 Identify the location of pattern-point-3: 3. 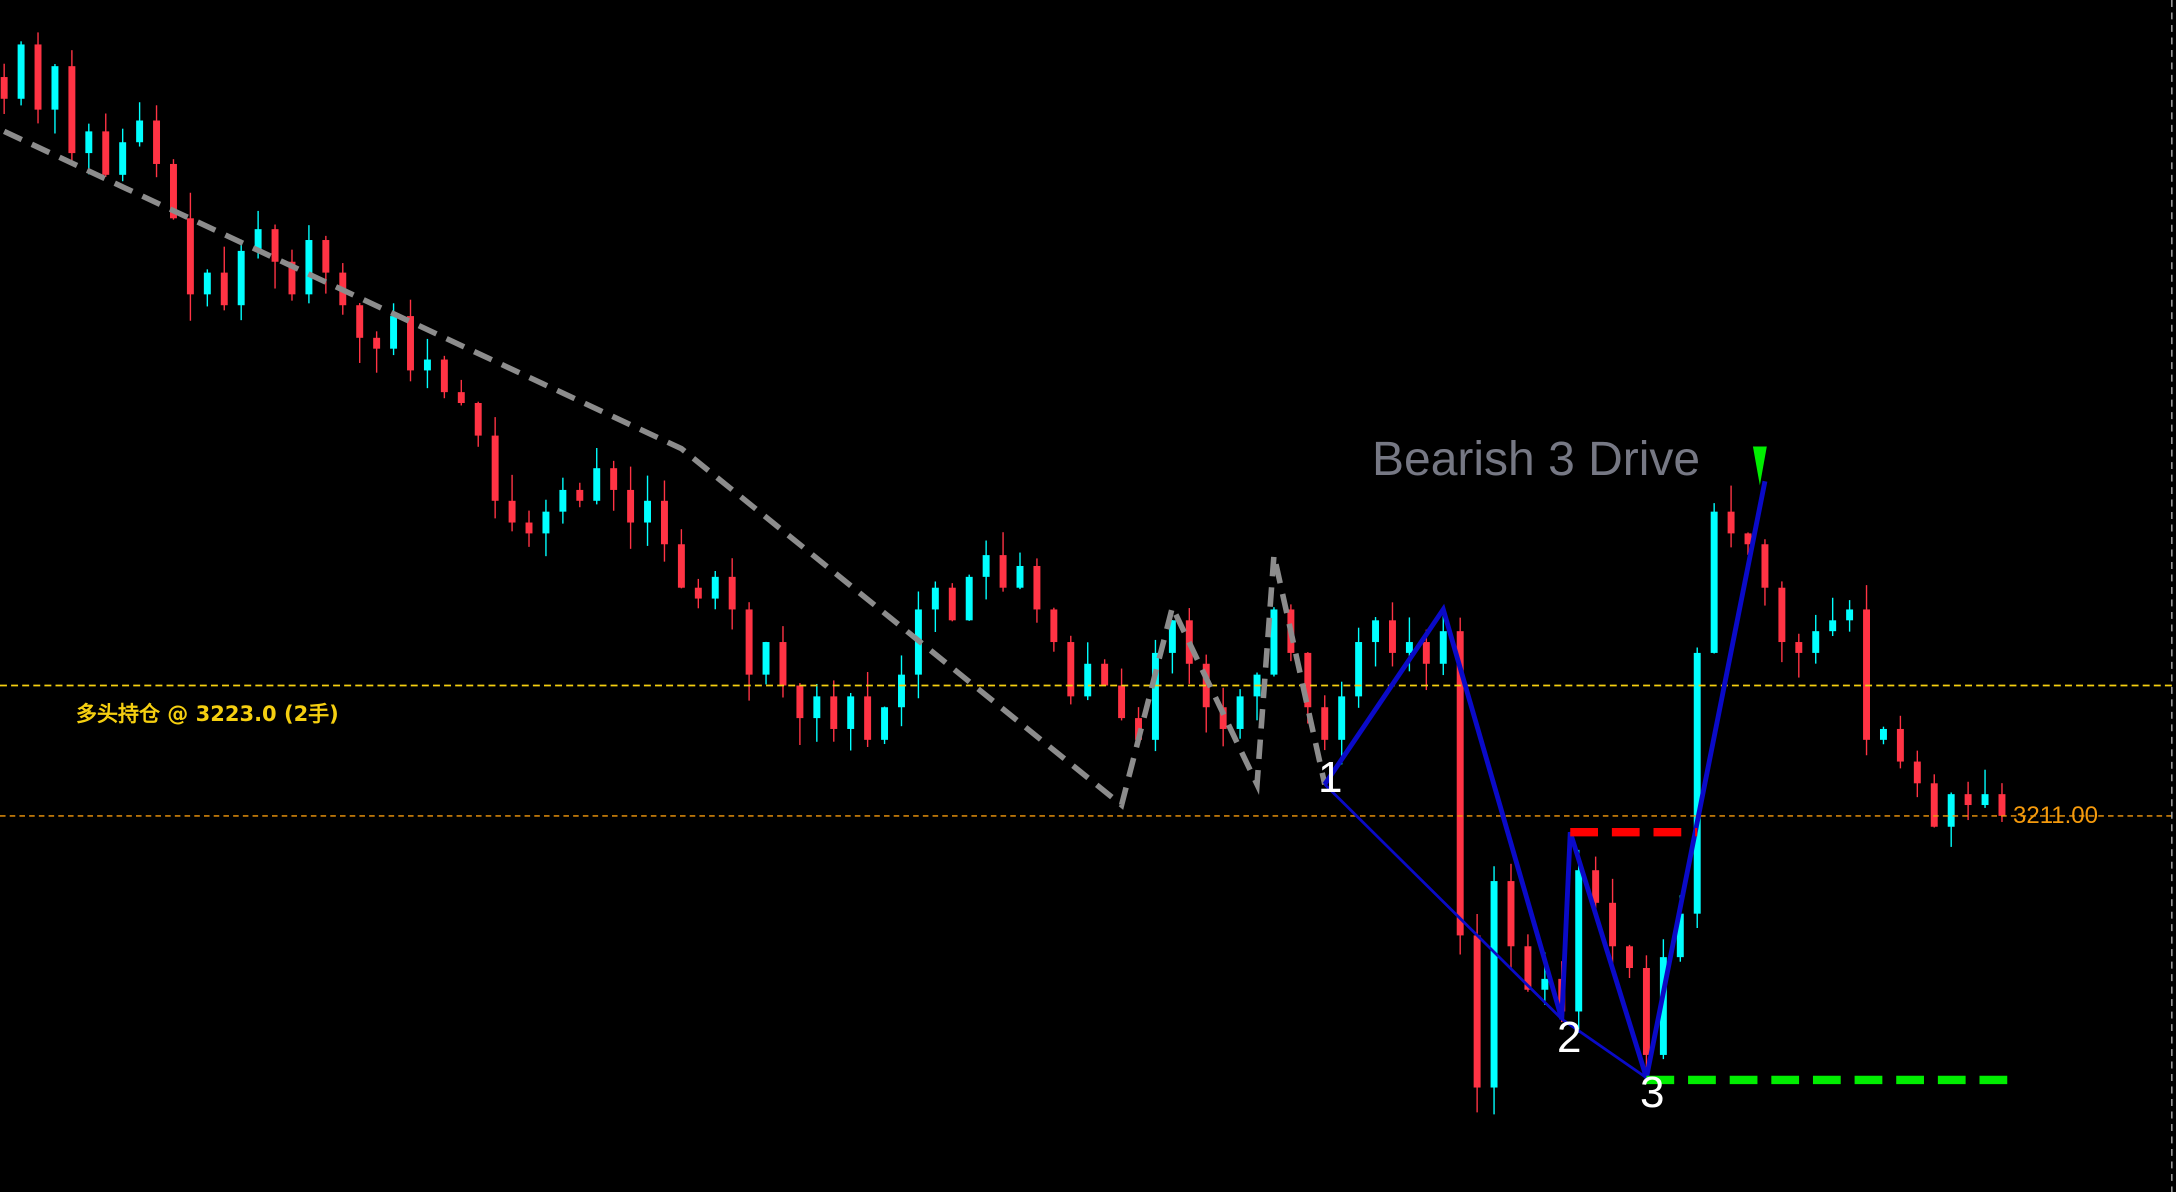
(1652, 1092).